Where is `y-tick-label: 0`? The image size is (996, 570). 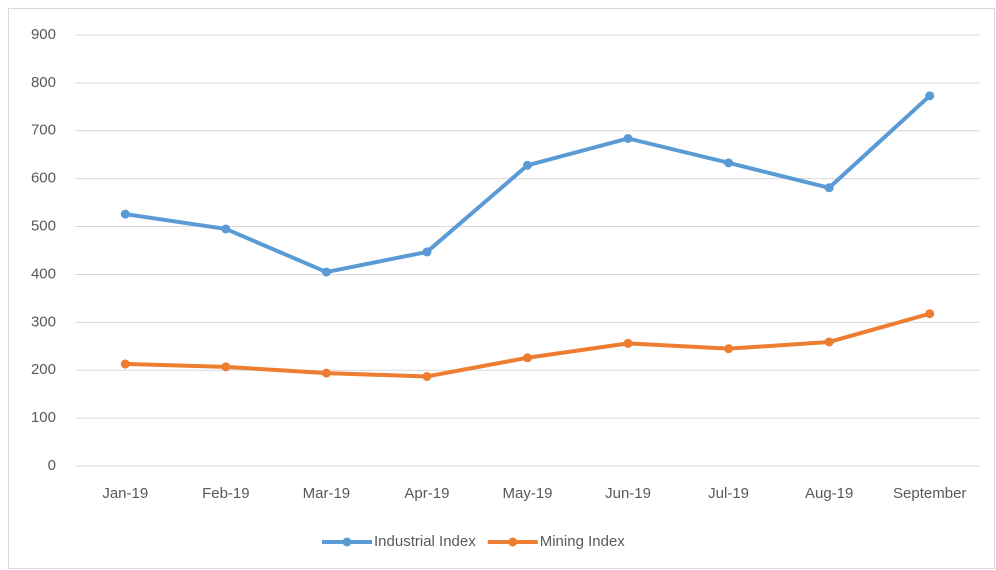 y-tick-label: 0 is located at coordinates (52, 465).